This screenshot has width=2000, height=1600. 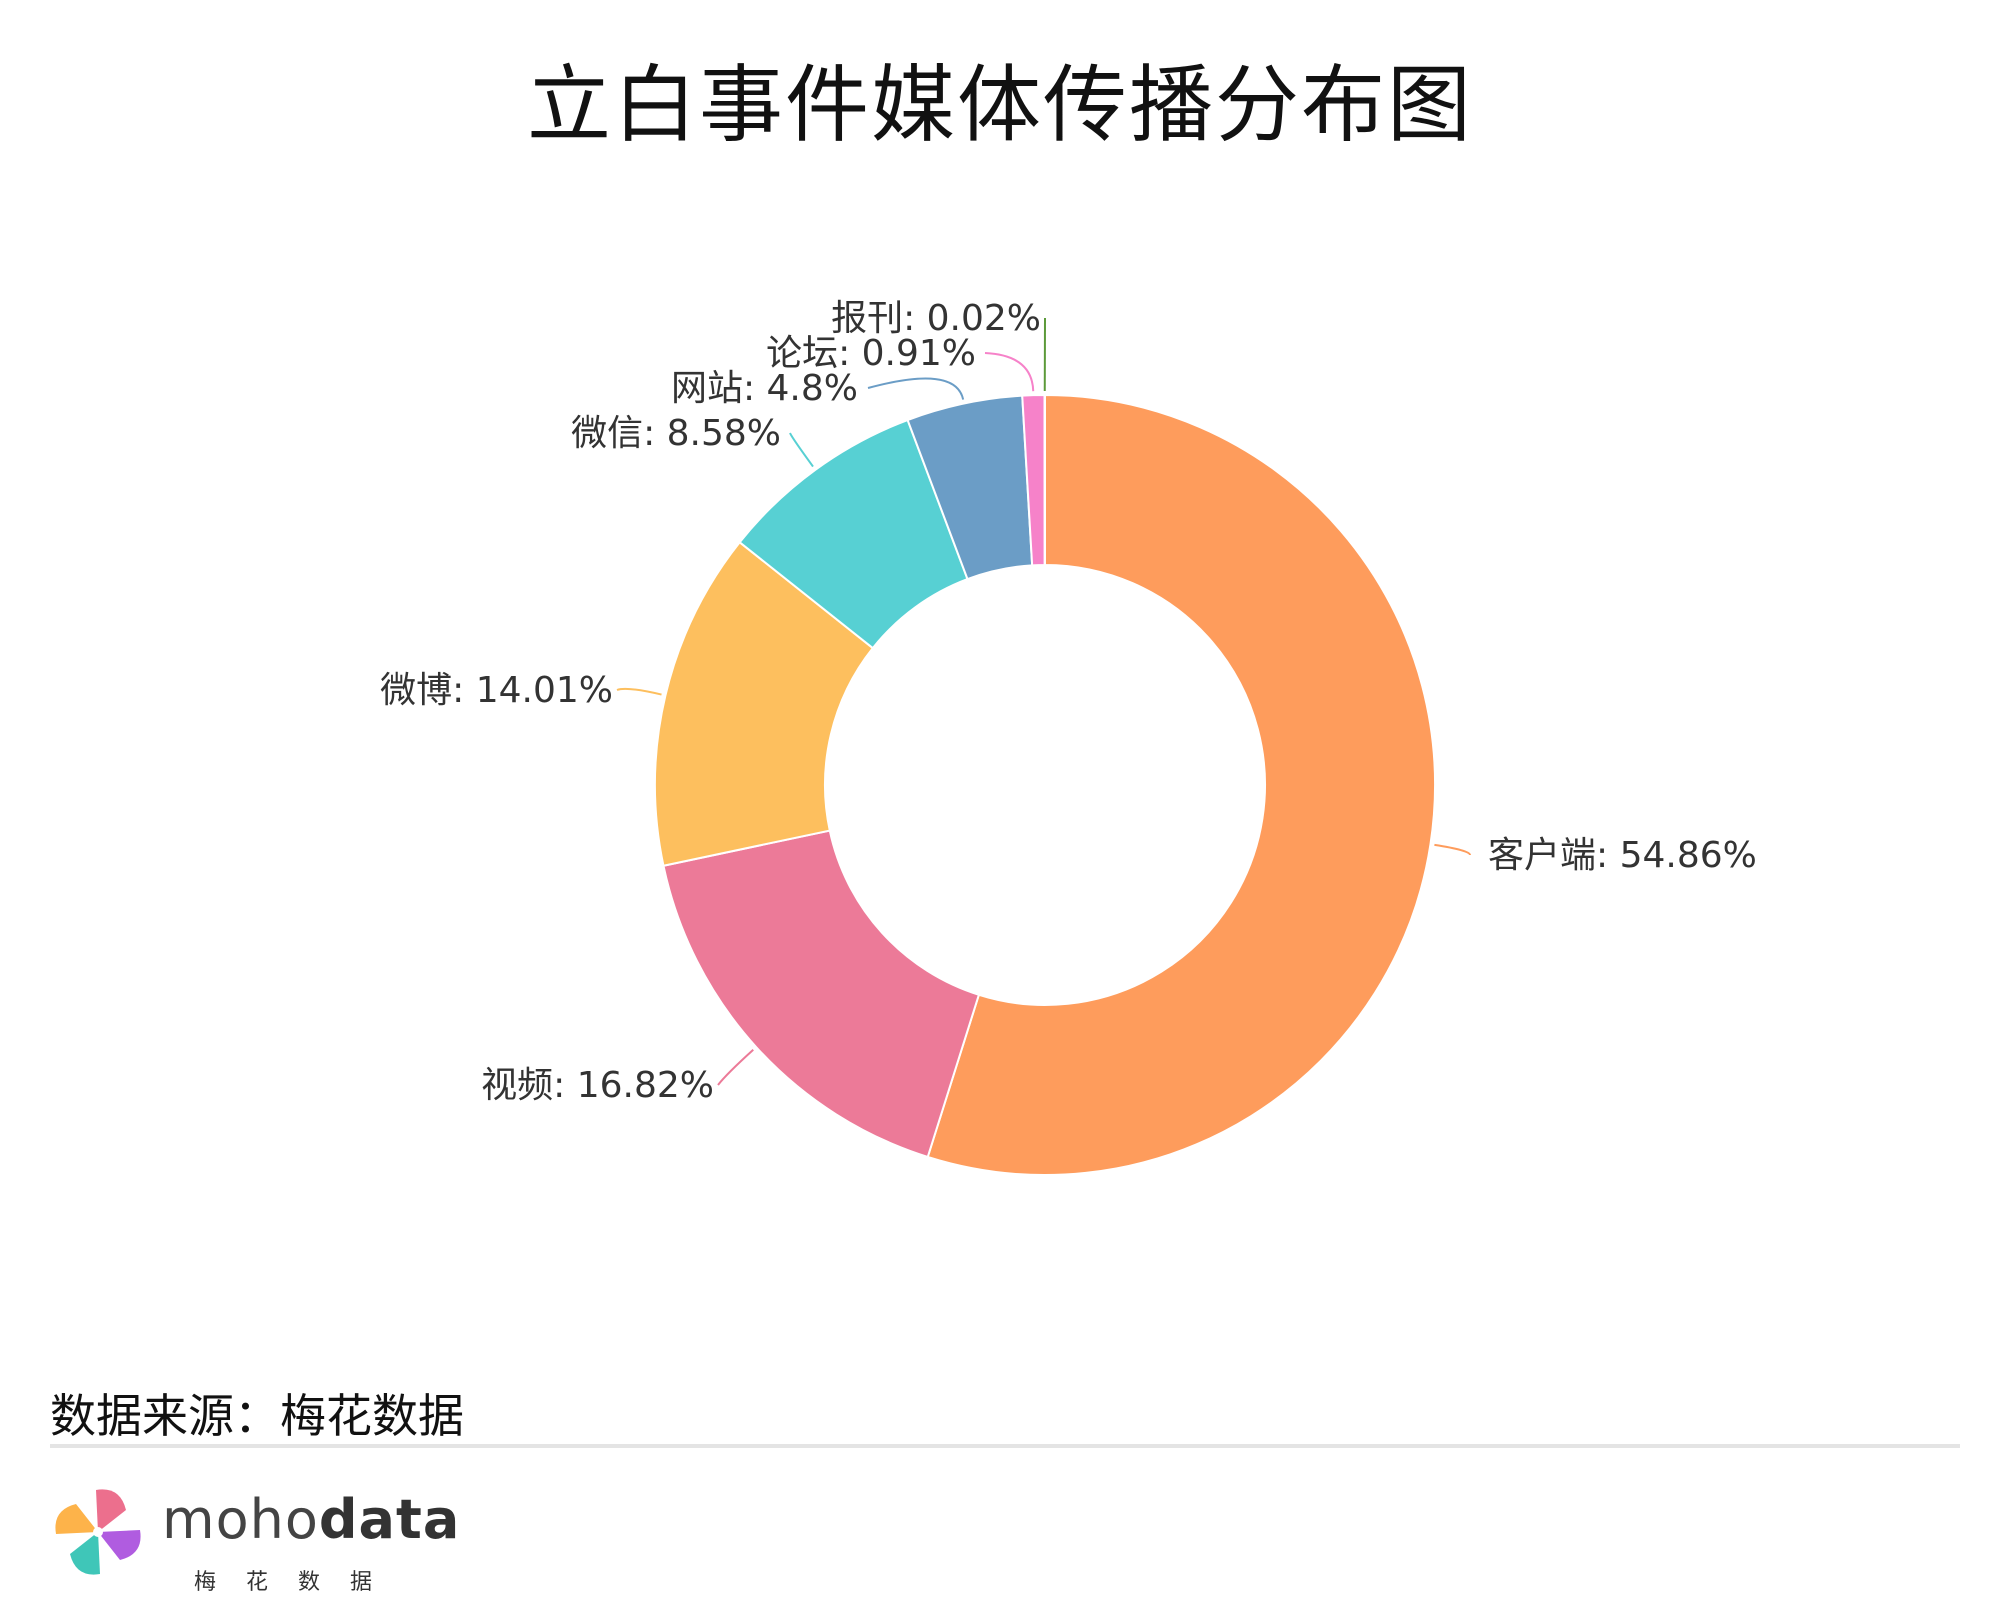 What do you see at coordinates (257, 1416) in the screenshot?
I see `data-source: 数据来源：梅花数据` at bounding box center [257, 1416].